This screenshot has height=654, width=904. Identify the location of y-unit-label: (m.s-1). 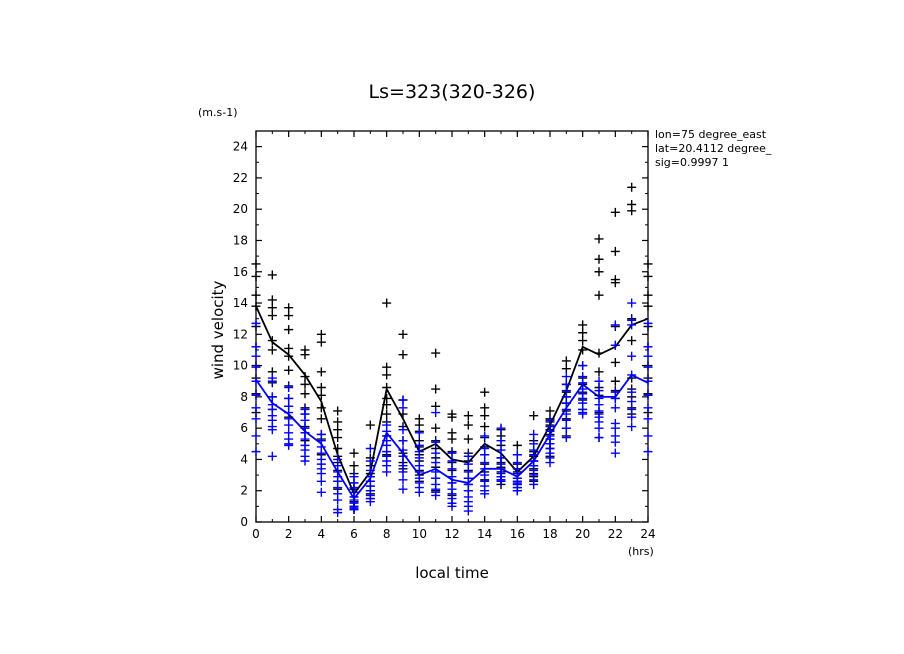
(218, 112).